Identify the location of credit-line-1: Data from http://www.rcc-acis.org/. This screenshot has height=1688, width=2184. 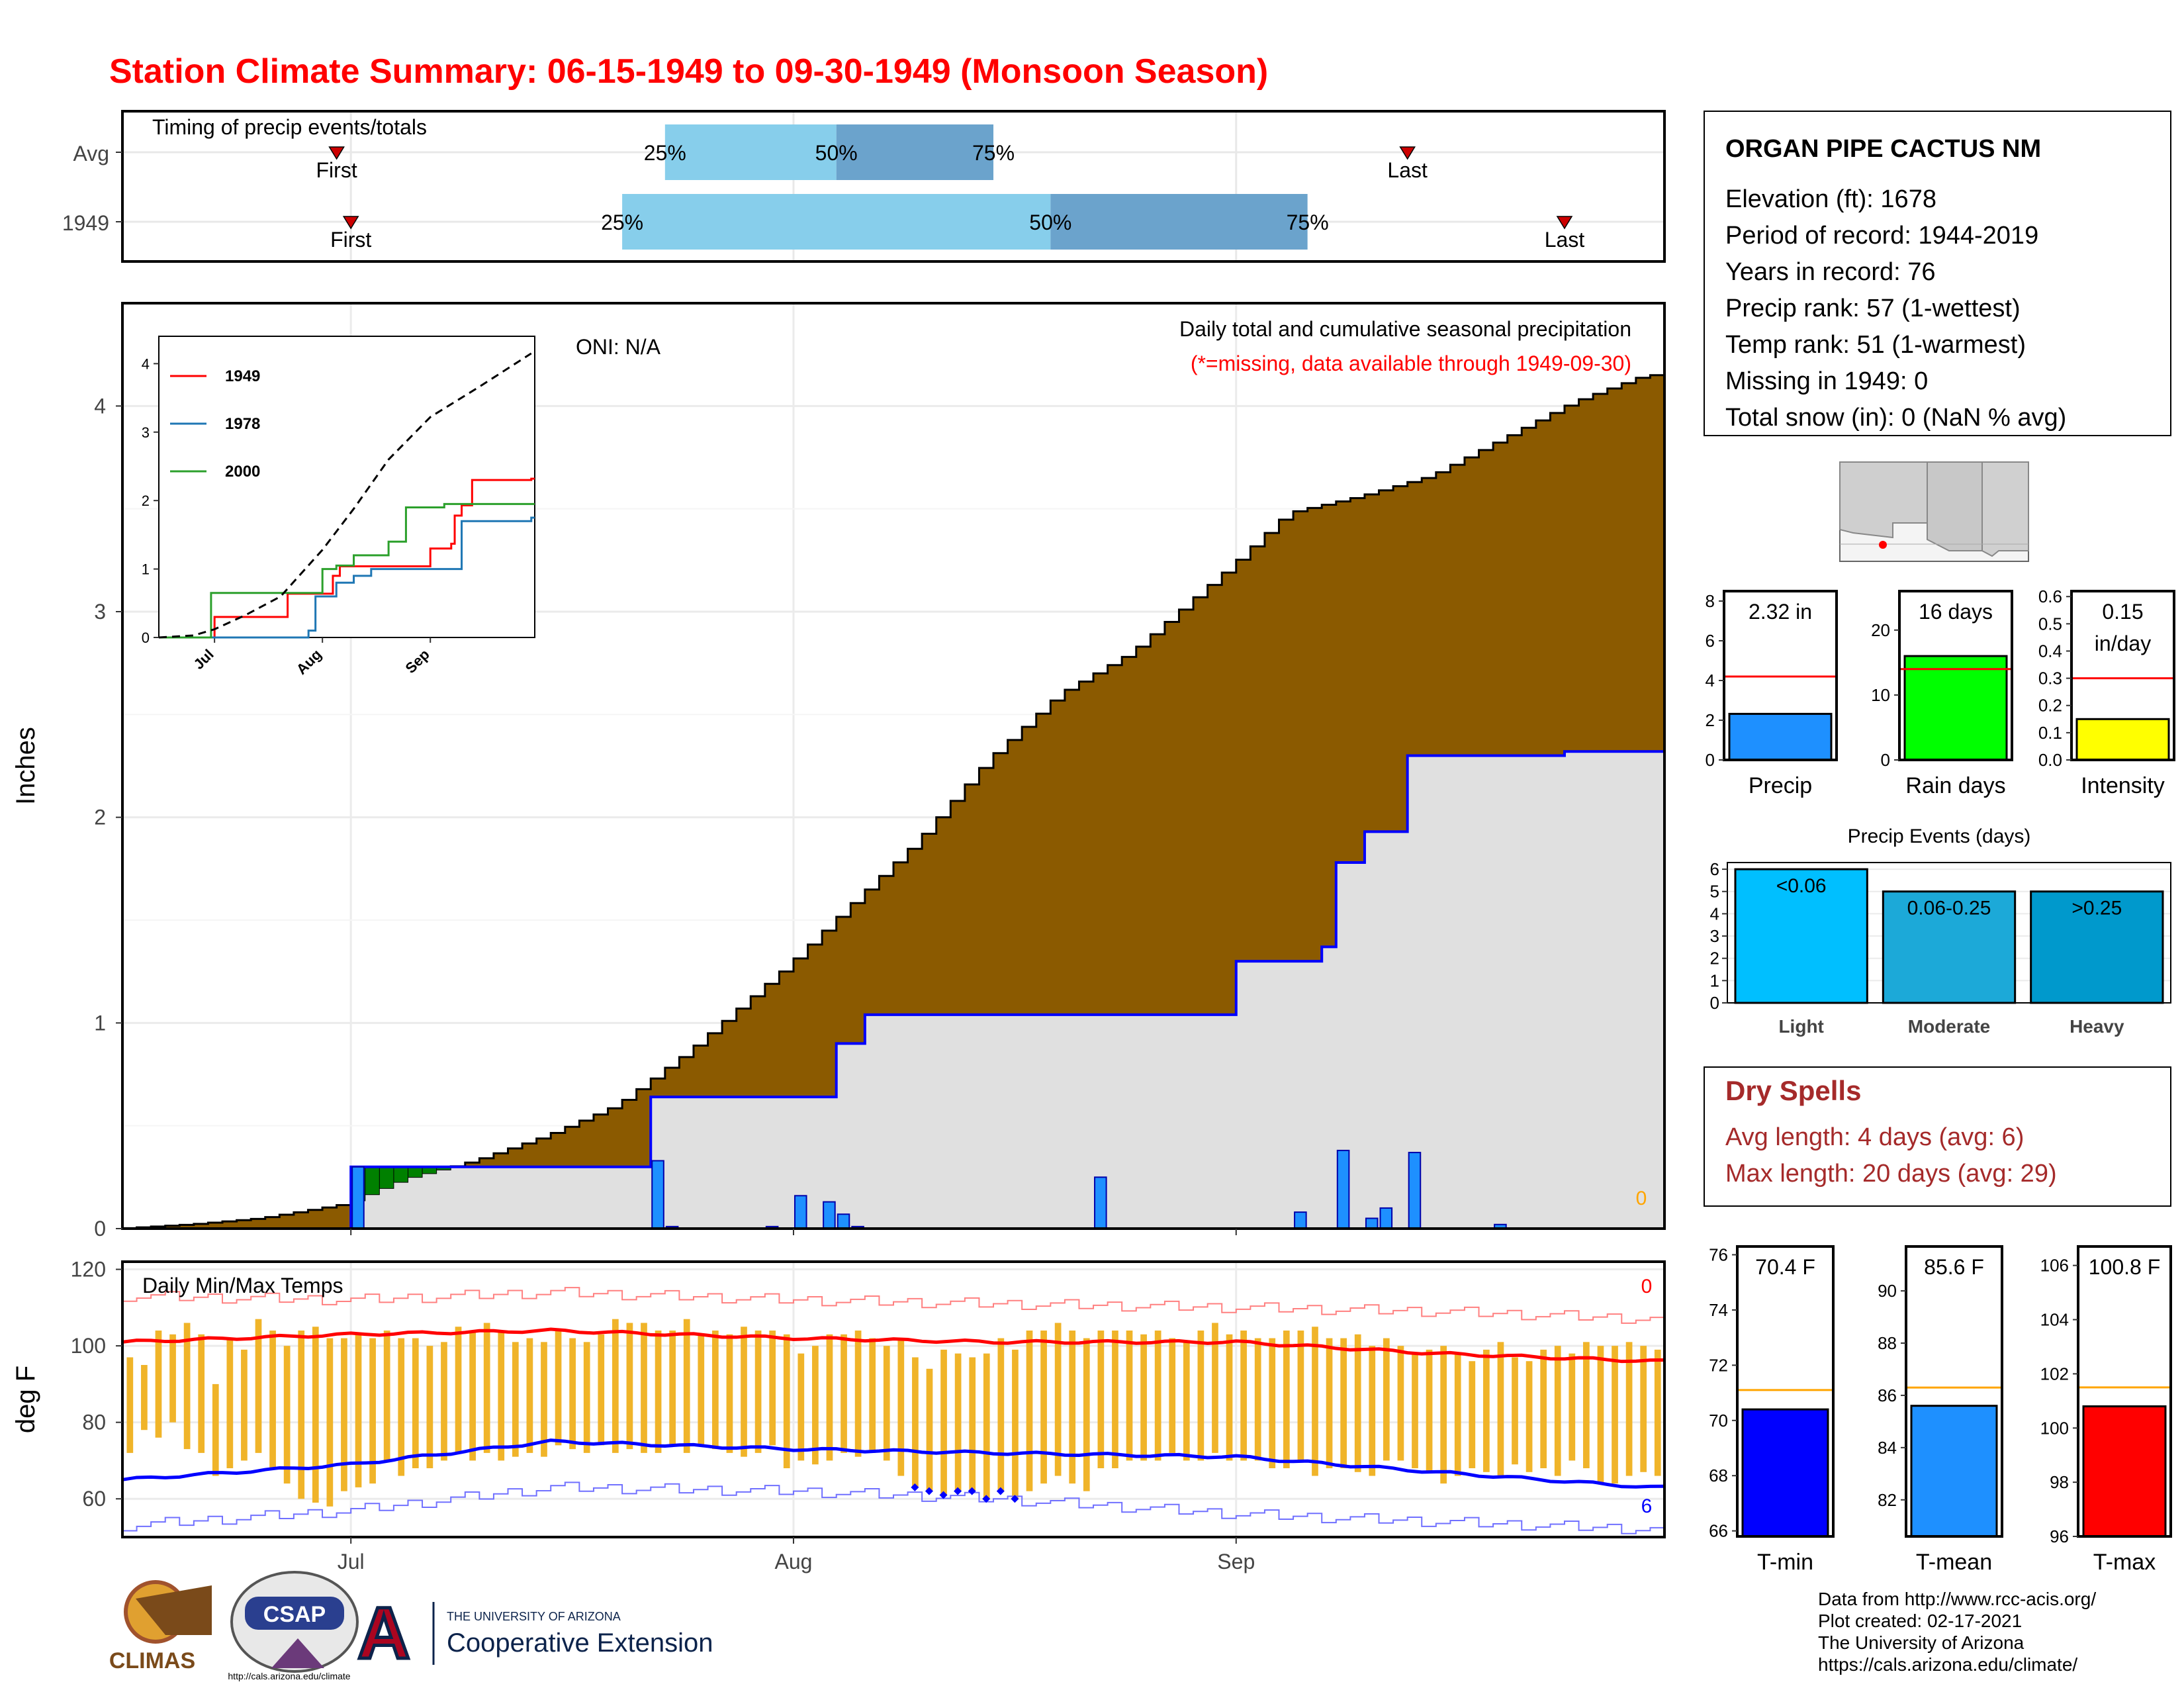
(1957, 1599).